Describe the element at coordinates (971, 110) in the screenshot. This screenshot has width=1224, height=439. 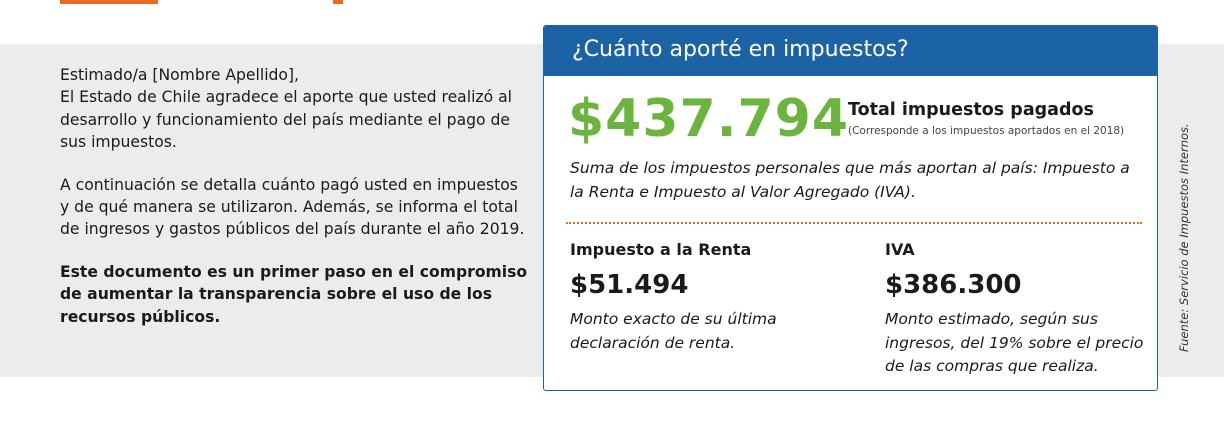
I see `total-label: Total impuestos pagados` at that location.